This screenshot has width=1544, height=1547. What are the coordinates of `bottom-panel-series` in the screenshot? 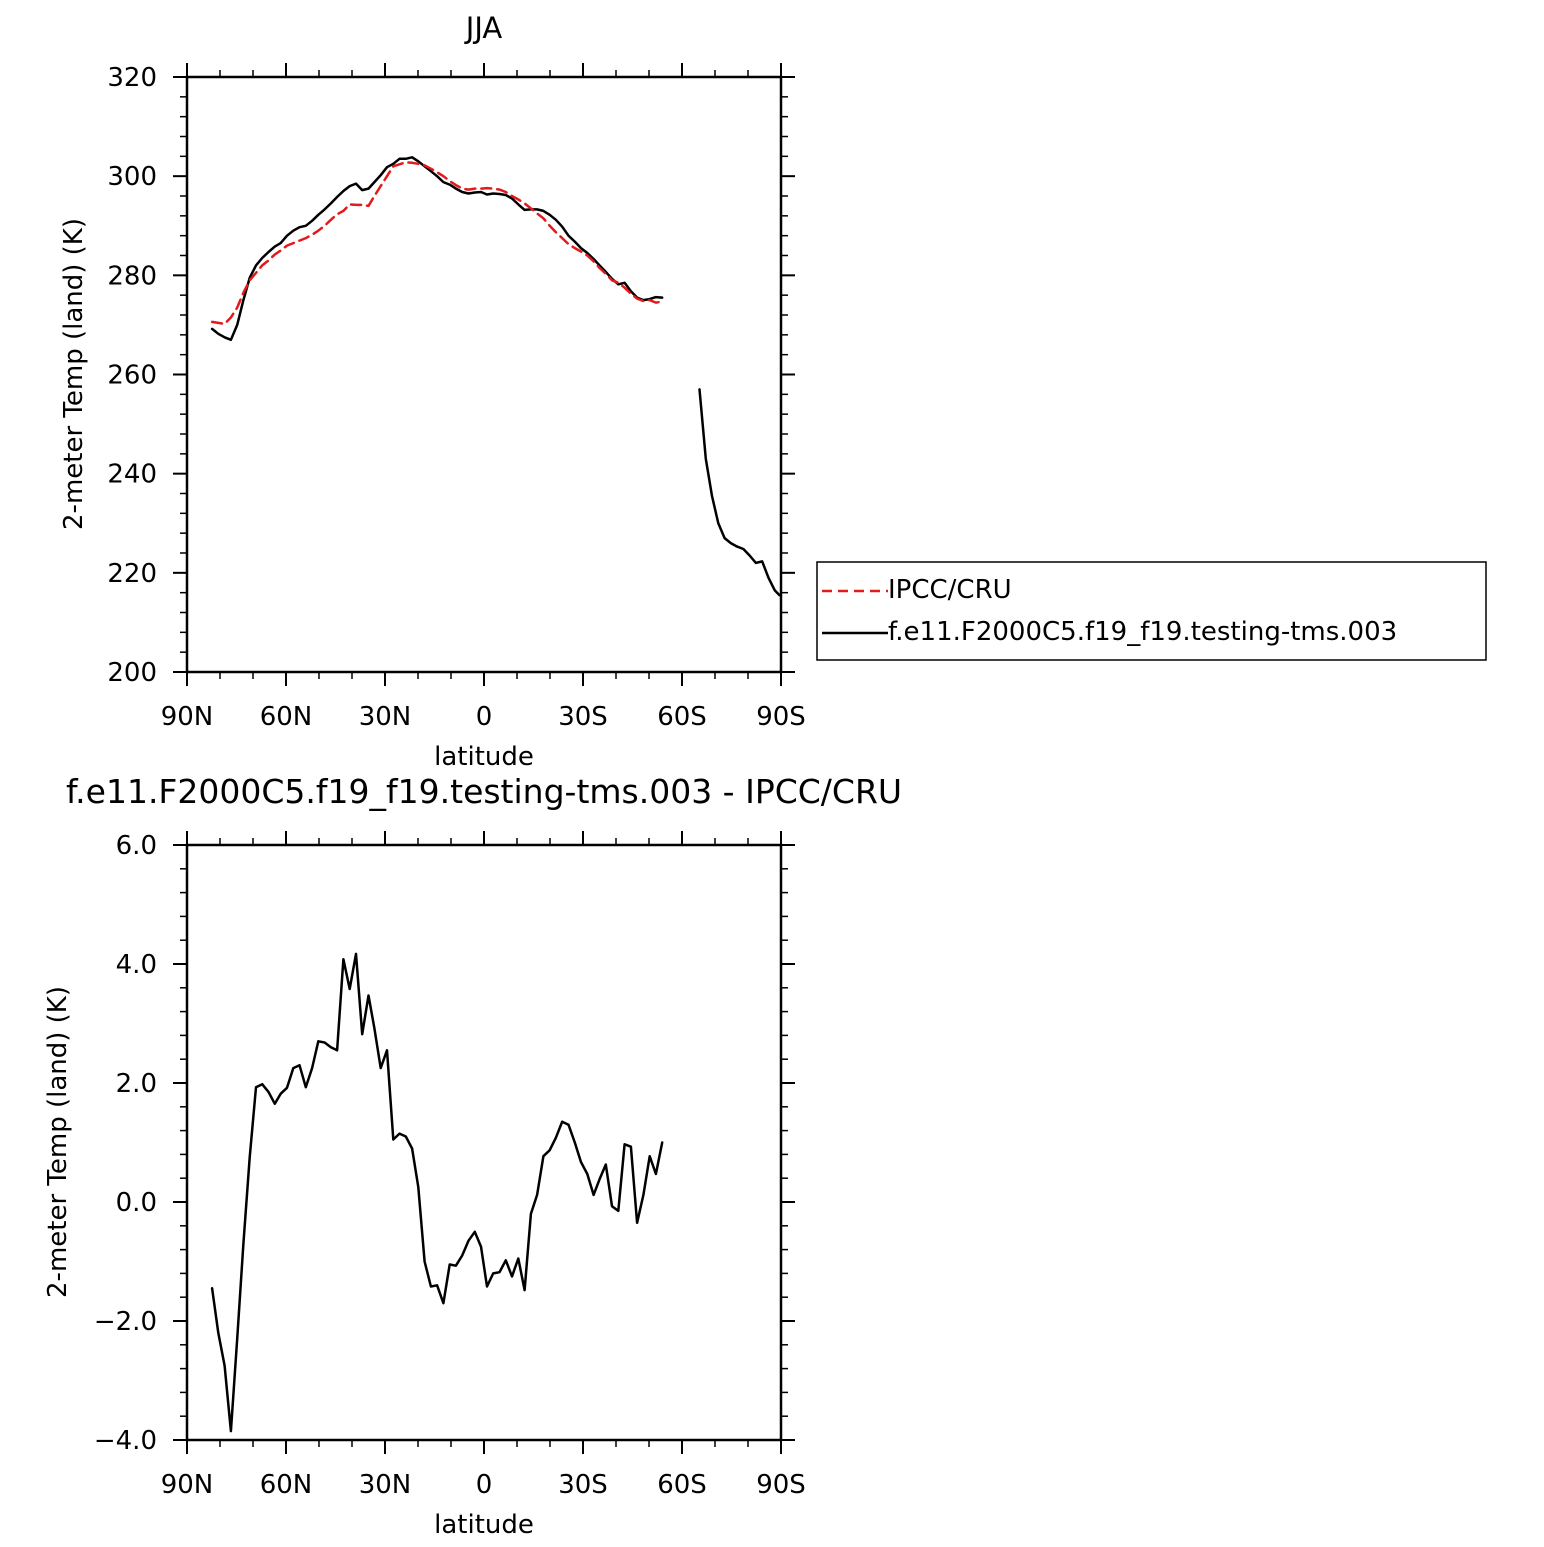 It's located at (437, 1192).